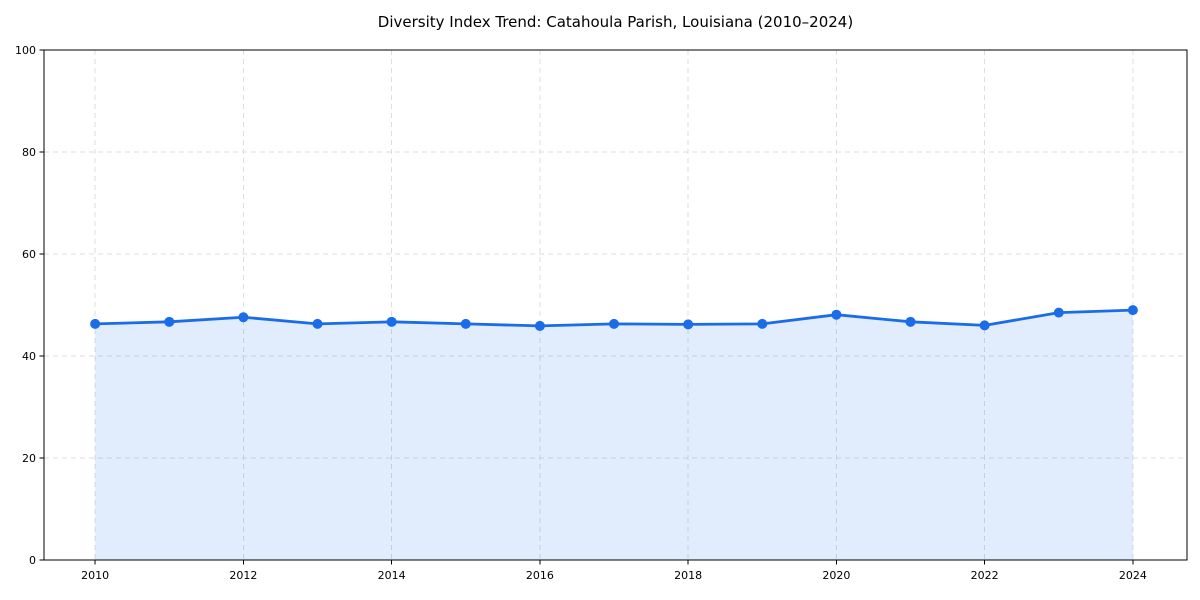 The width and height of the screenshot is (1200, 600). What do you see at coordinates (910, 321) in the screenshot?
I see `data-point-2021` at bounding box center [910, 321].